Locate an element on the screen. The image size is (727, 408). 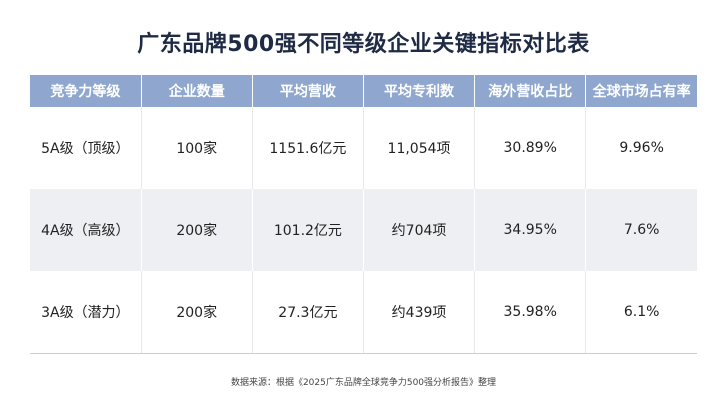
table-cell: 100家 is located at coordinates (197, 148).